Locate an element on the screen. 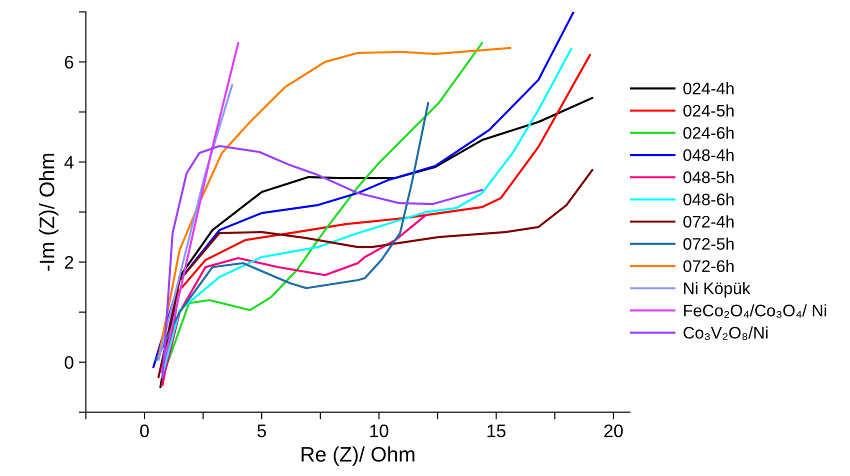  x-tick-label: 5 is located at coordinates (261, 431).